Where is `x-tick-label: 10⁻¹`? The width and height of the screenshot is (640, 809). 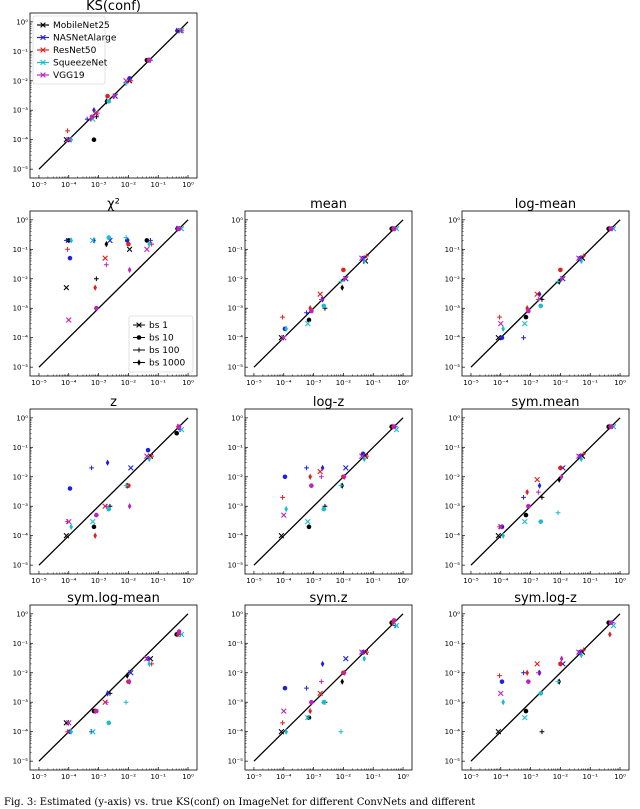
x-tick-label: 10⁻¹ is located at coordinates (374, 581).